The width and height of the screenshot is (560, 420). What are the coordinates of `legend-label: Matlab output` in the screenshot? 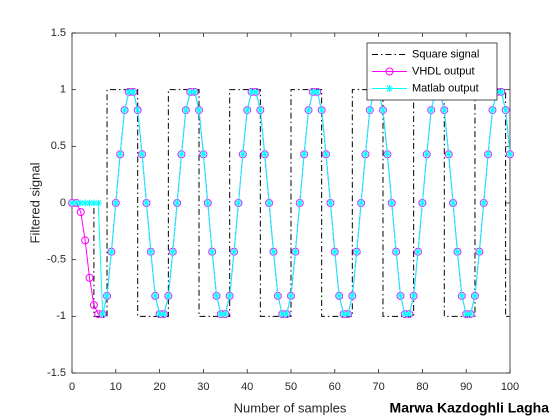 It's located at (445, 88).